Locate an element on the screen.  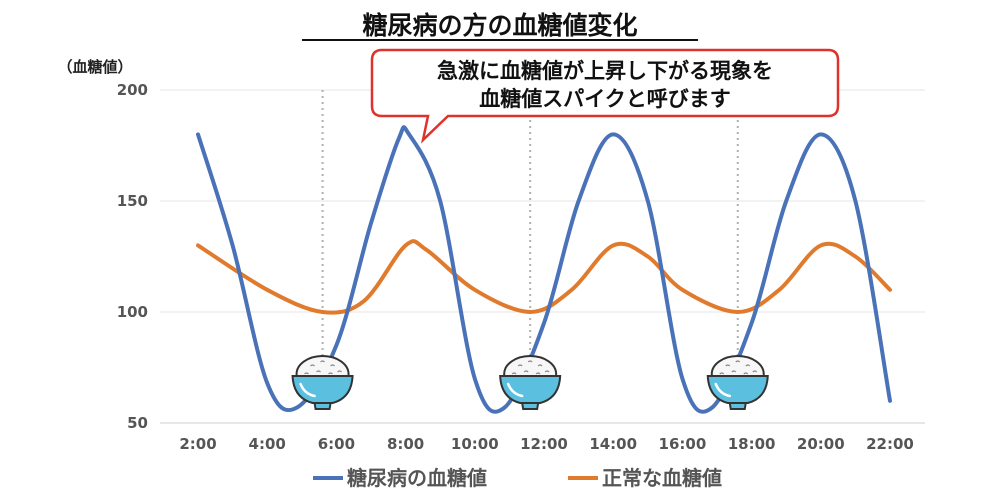
meal-markers is located at coordinates (530, 382).